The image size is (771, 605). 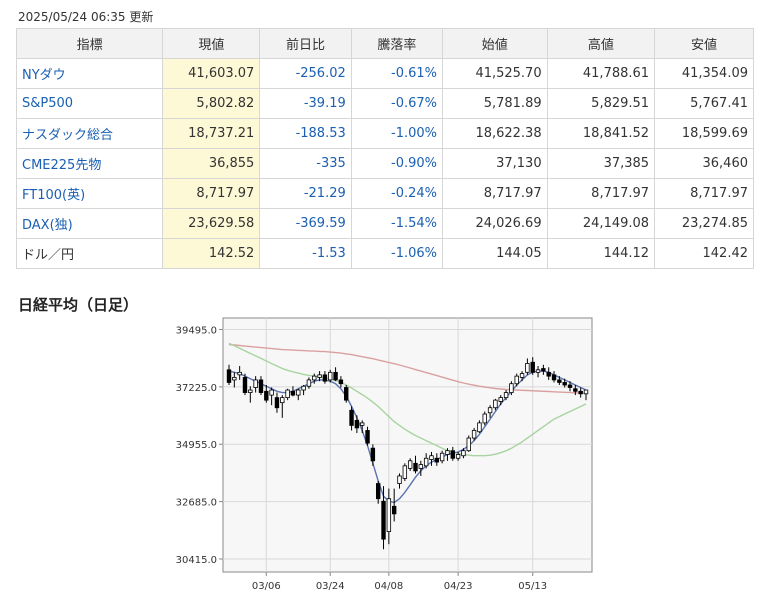 I want to click on low-cell: 18,599.69, so click(x=704, y=133).